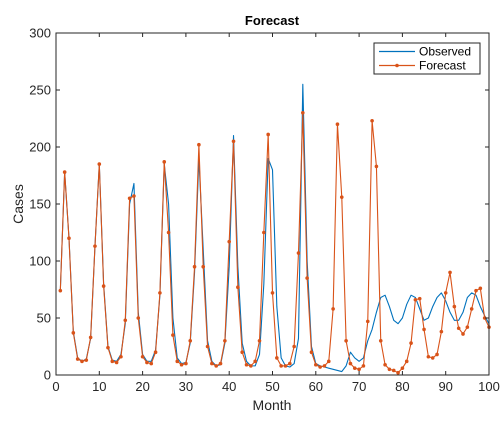 The image size is (502, 422). I want to click on x-tick-label: 20, so click(142, 386).